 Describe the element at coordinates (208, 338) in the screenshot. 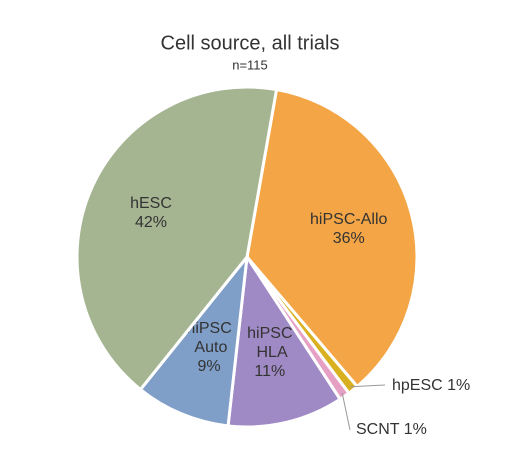

I see `slice-name: hiPSC Auto` at that location.